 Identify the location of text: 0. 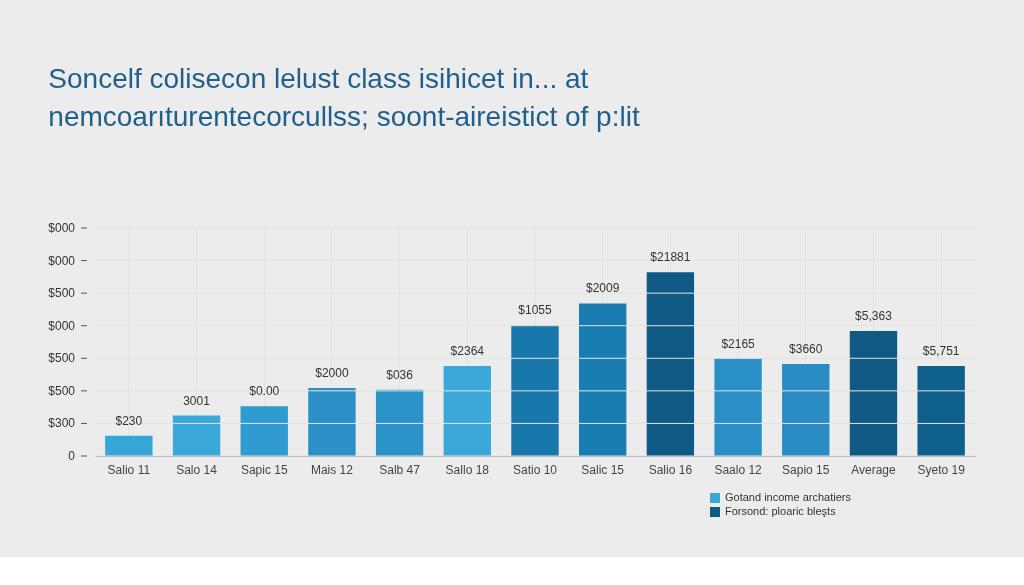
(72, 456).